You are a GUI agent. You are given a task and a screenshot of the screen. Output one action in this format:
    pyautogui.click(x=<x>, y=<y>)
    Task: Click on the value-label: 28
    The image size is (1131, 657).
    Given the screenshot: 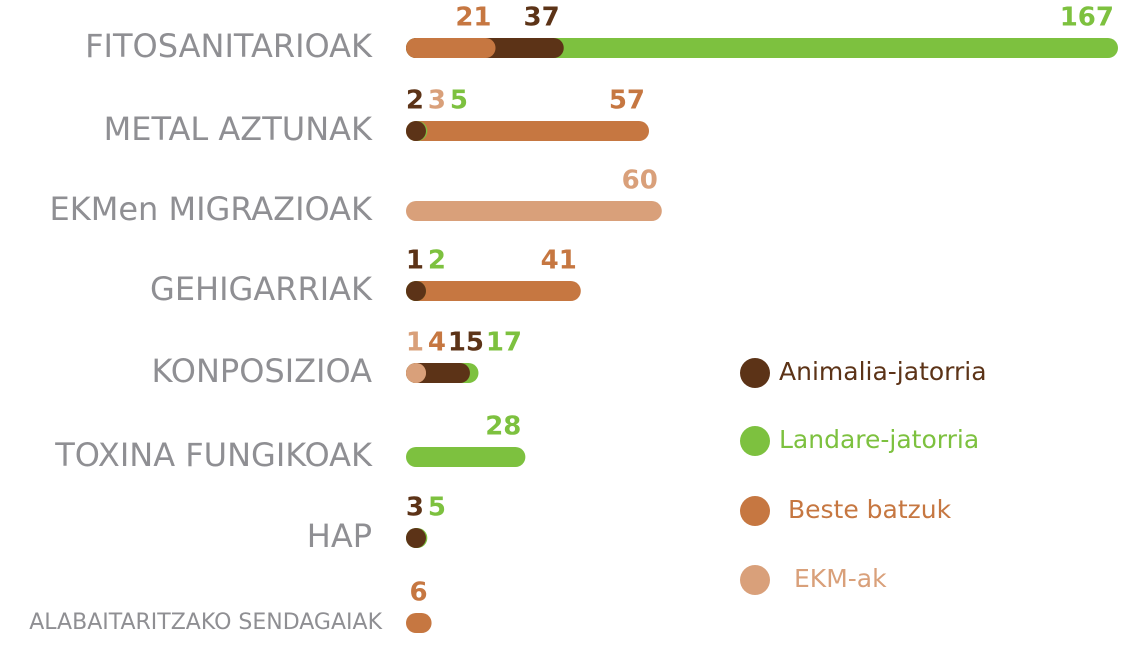 What is the action you would take?
    pyautogui.click(x=503, y=427)
    